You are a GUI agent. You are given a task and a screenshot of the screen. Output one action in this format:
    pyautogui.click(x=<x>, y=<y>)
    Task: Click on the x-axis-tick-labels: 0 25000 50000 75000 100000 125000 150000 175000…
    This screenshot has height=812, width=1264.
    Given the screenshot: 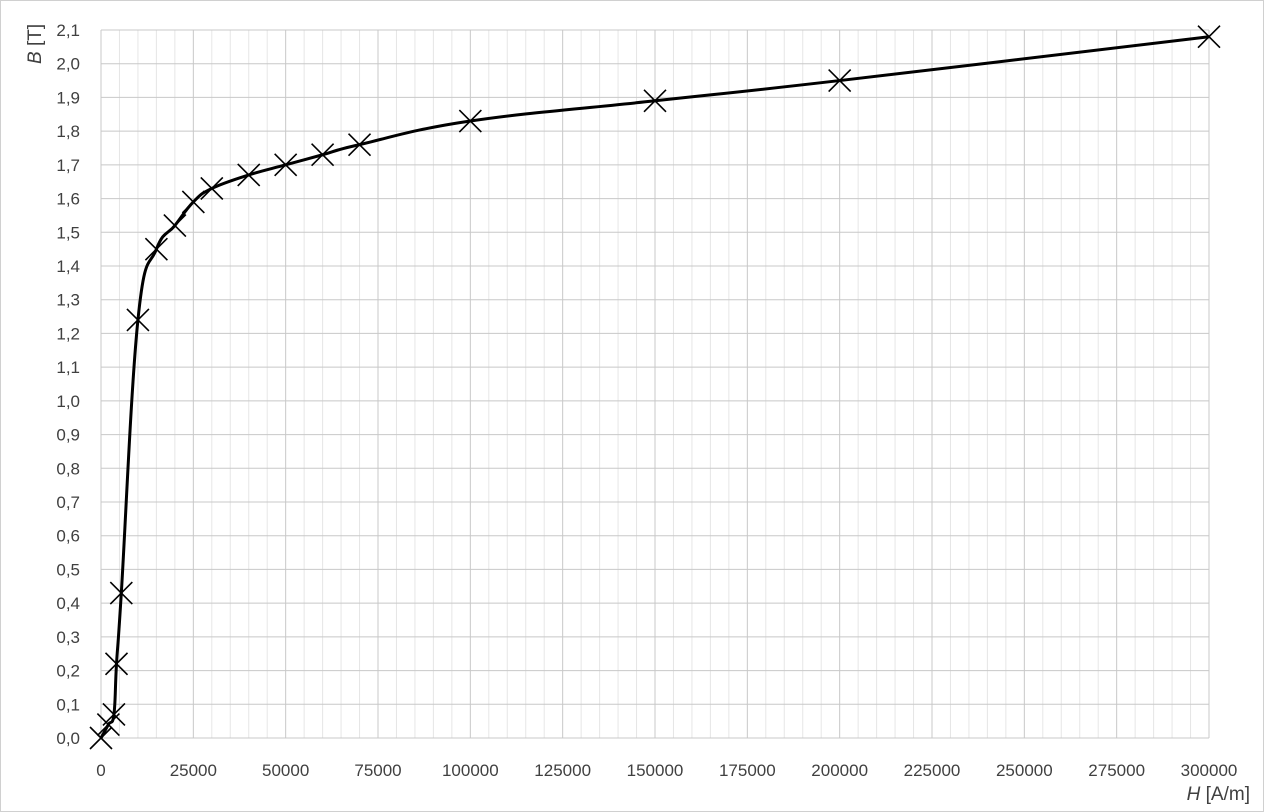 What is the action you would take?
    pyautogui.click(x=666, y=770)
    